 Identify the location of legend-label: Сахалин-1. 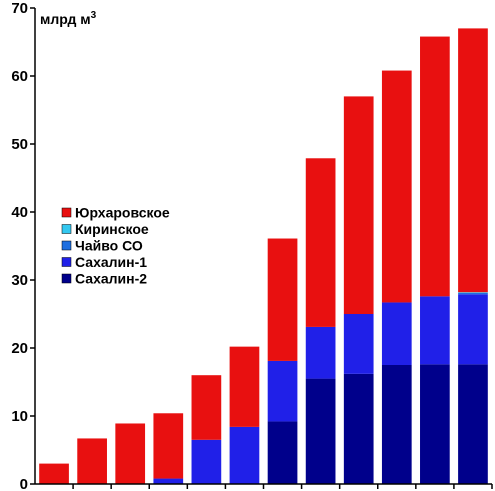
(111, 262).